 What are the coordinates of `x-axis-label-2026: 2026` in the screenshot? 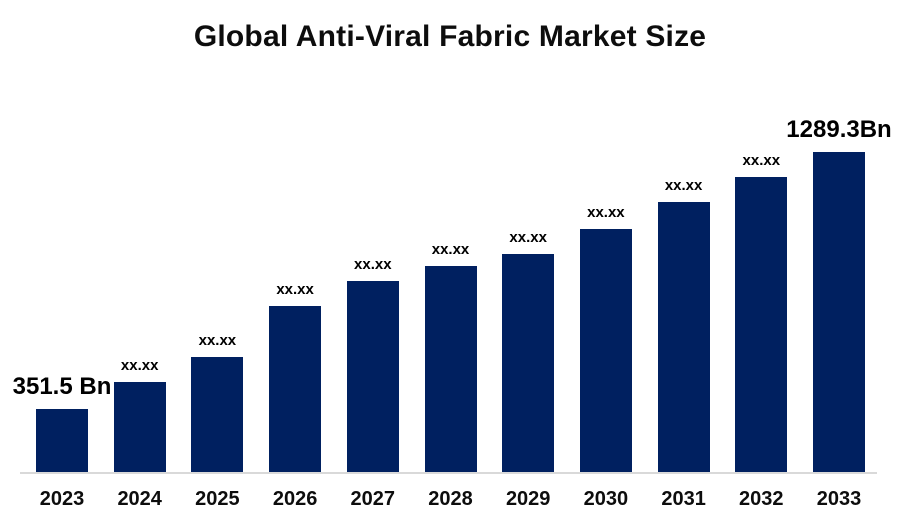 It's located at (295, 499).